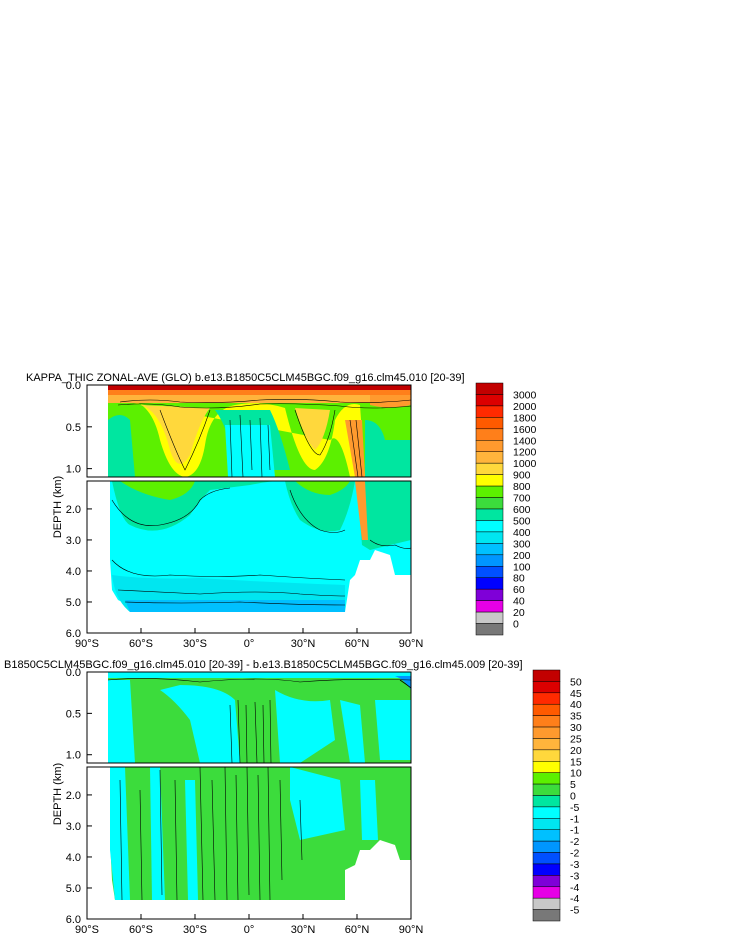 This screenshot has width=733, height=950. What do you see at coordinates (522, 533) in the screenshot?
I see `colorbar-label: 400` at bounding box center [522, 533].